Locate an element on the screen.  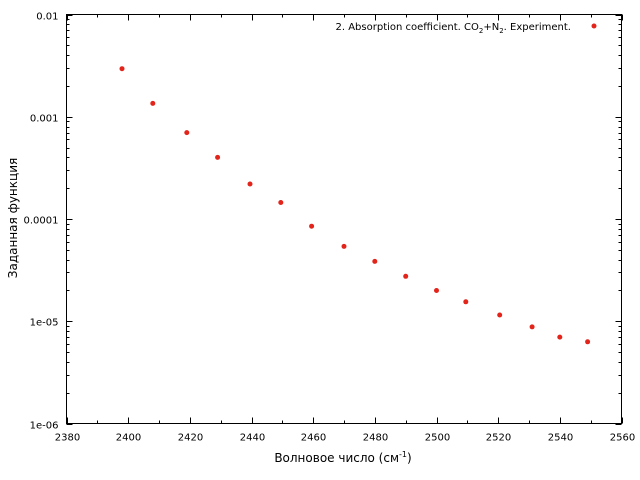
y-tick-label: 1e-06 is located at coordinates (44, 426).